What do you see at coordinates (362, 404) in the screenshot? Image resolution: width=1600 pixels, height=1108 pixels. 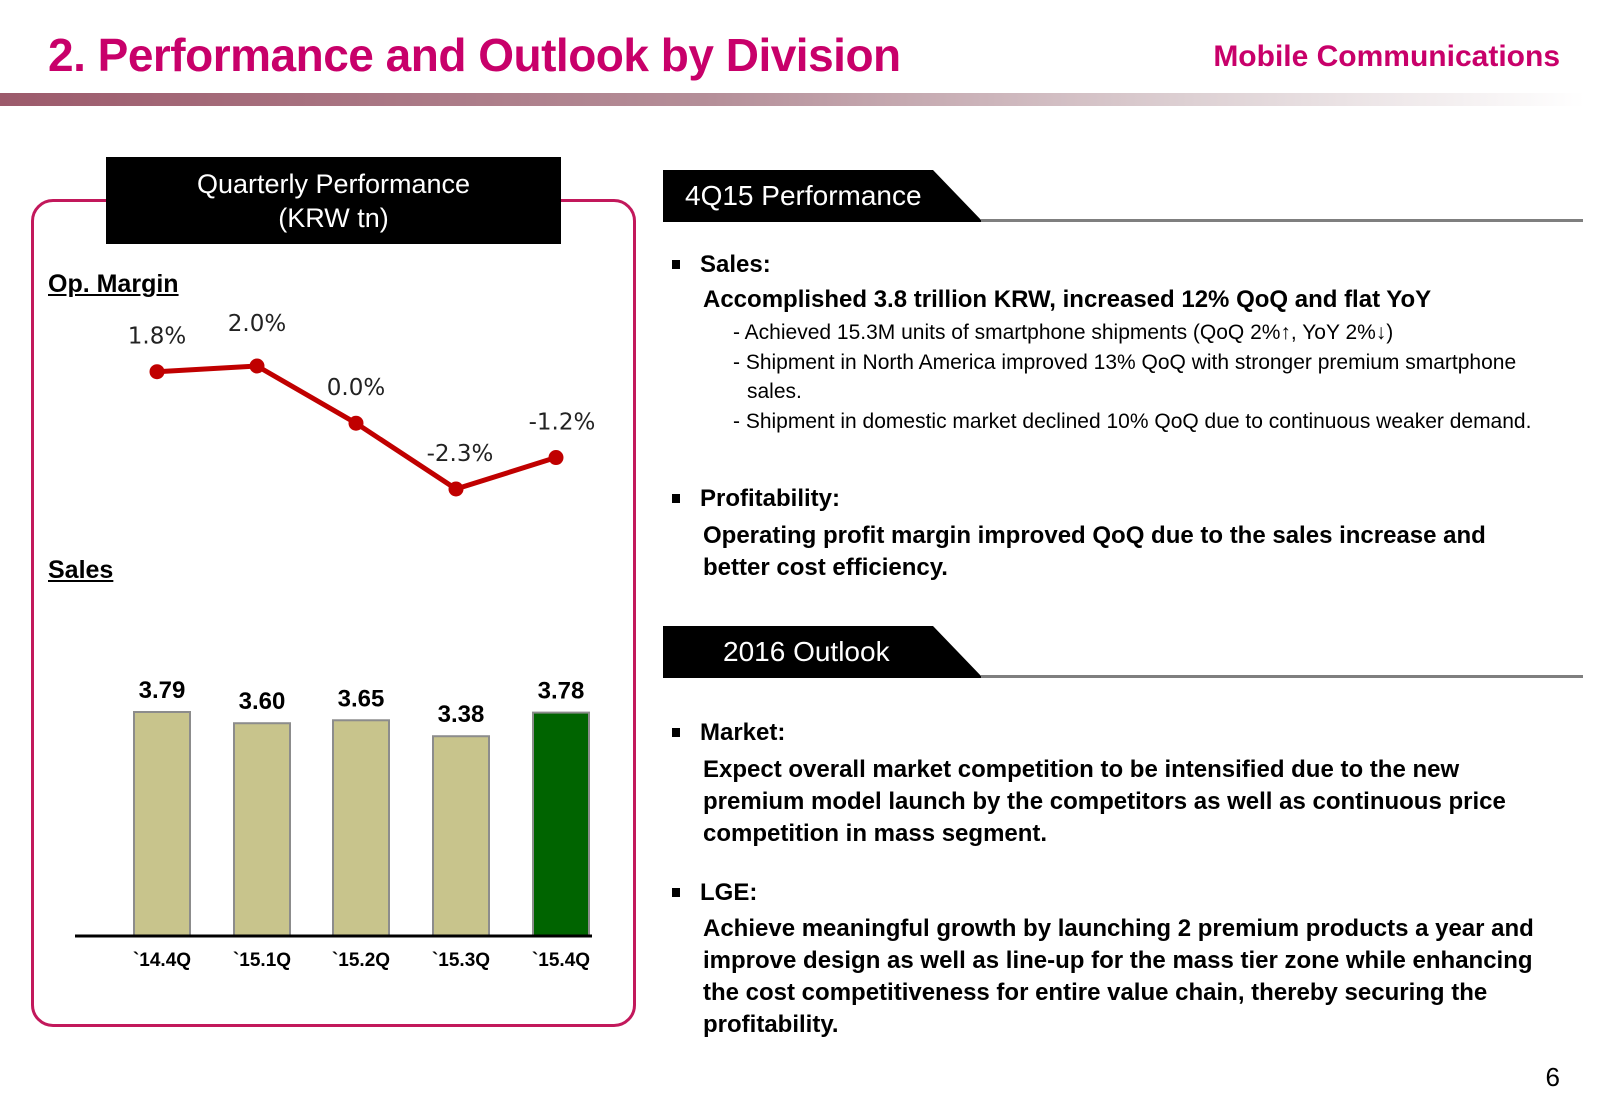 I see `op-margin-chart: 1.8% 2.0% 0.0% -2.3% -1.2%` at bounding box center [362, 404].